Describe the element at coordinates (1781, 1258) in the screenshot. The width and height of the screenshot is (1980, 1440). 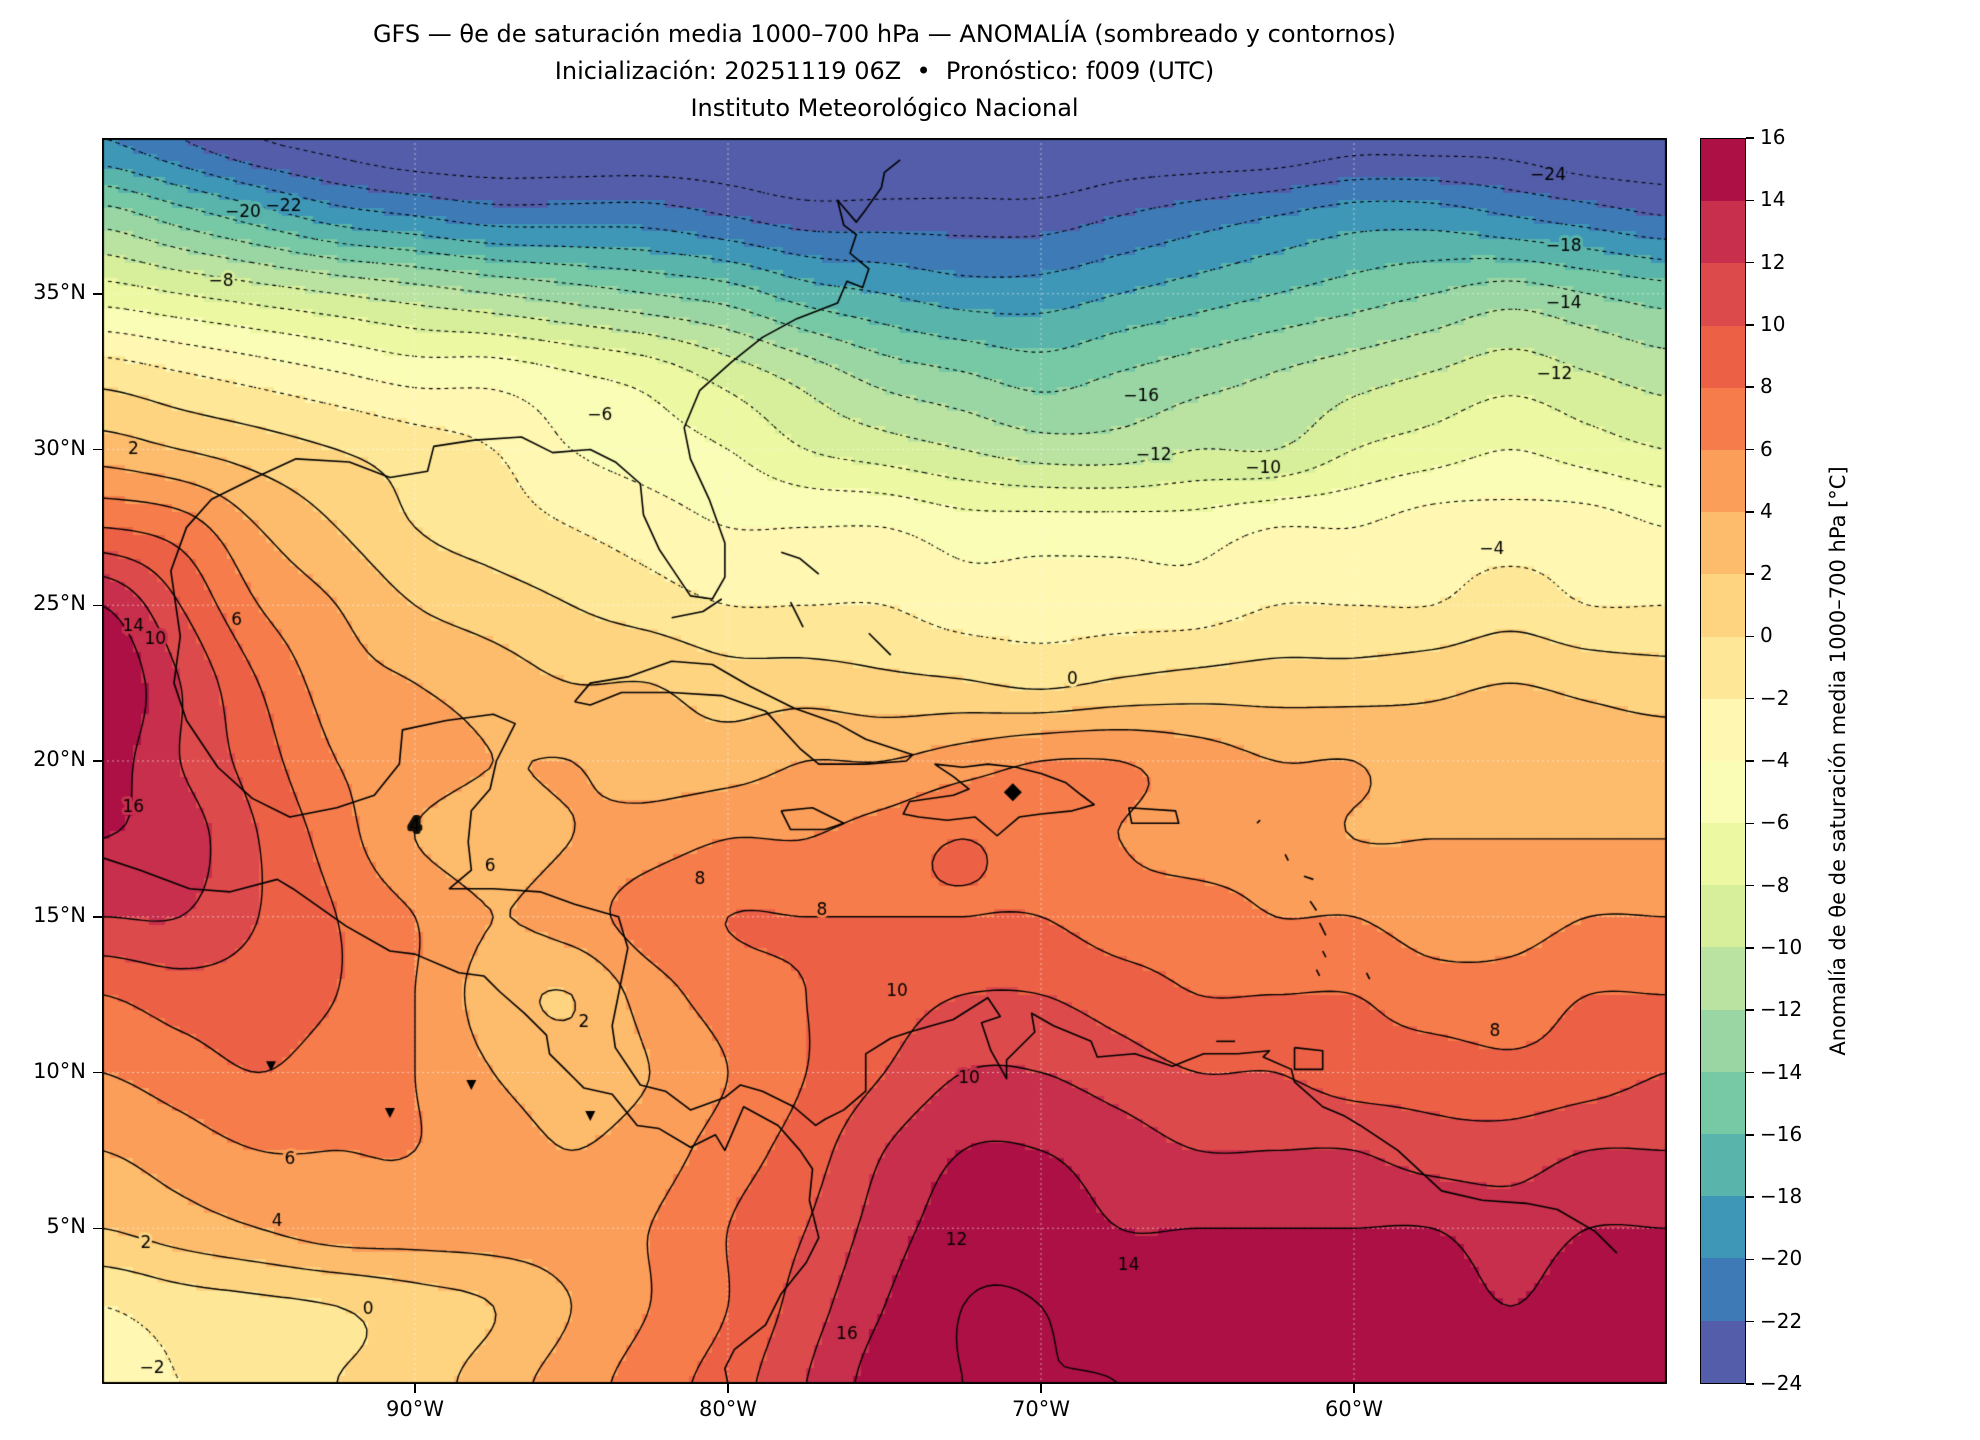
I see `colorbar-tick-label: −20` at that location.